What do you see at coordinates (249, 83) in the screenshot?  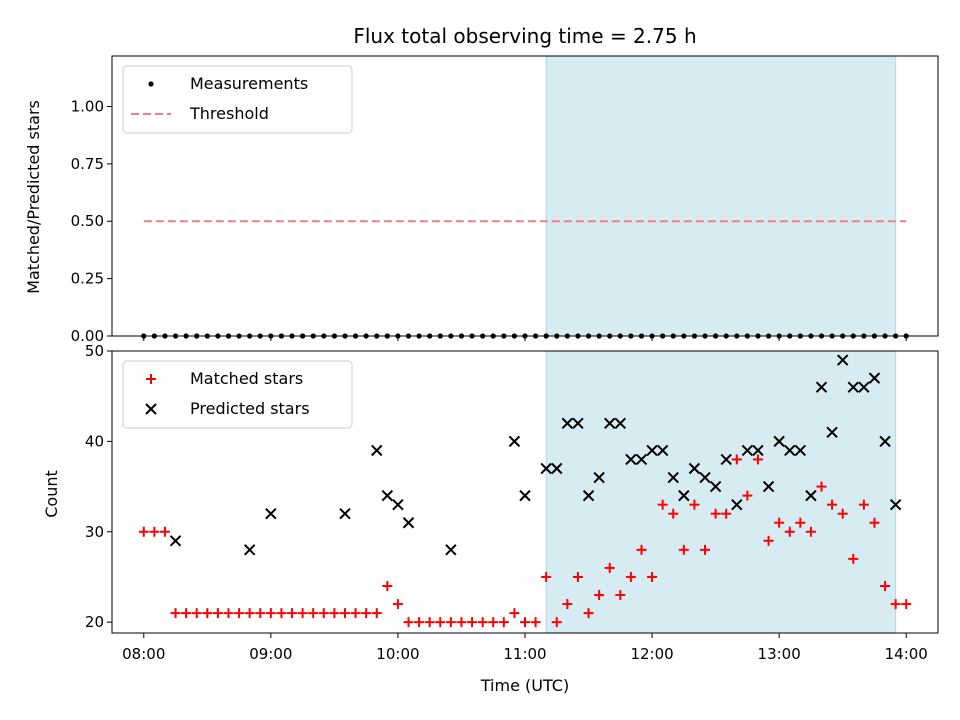 I see `legend-entry-label: Measurements` at bounding box center [249, 83].